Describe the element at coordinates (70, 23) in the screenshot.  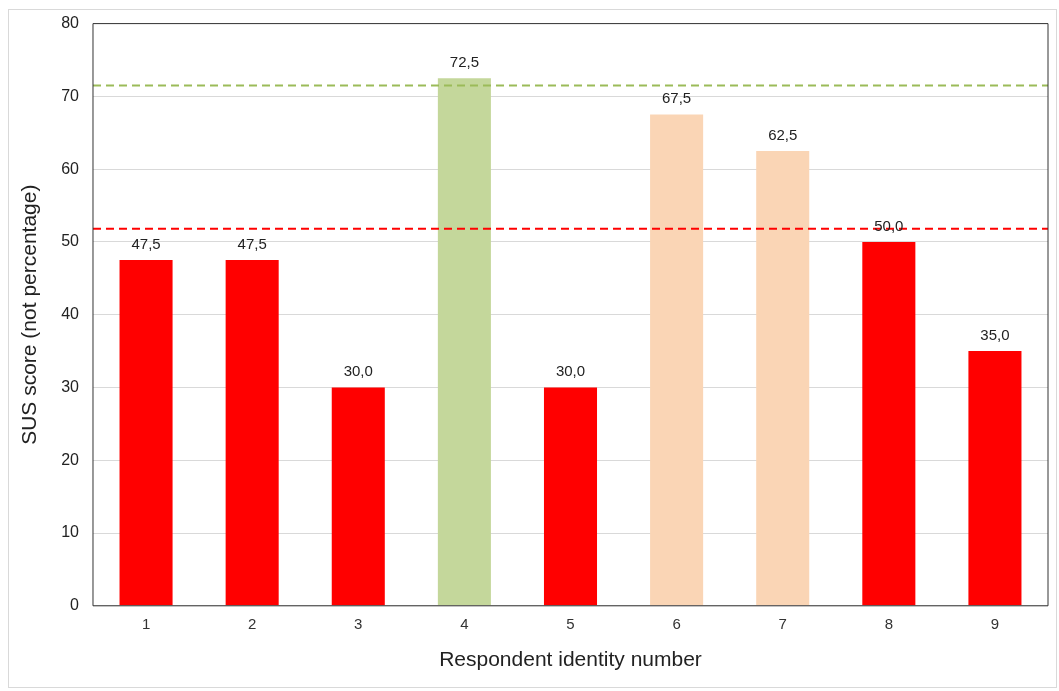
I see `y-tick-label: 80` at that location.